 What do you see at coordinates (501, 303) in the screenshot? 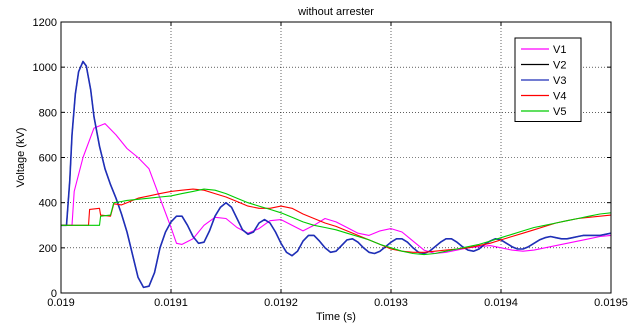
I see `x-tick-label: 0.0194` at bounding box center [501, 303].